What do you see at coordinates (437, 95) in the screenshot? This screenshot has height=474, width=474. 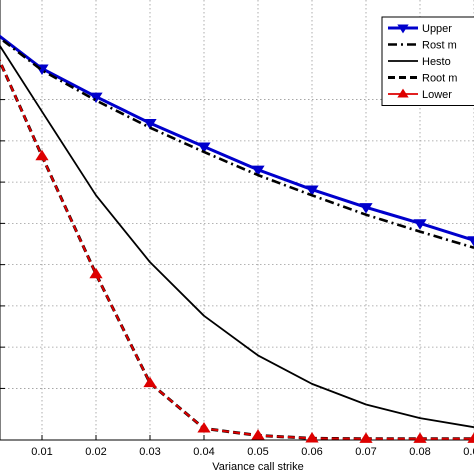 I see `legend-label: Lower` at bounding box center [437, 95].